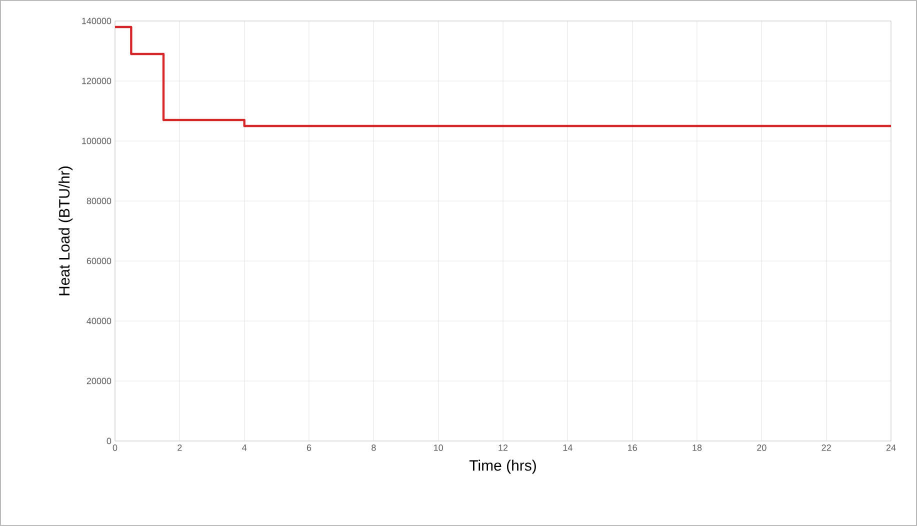 Image resolution: width=917 pixels, height=526 pixels. I want to click on x-tick-label: 2, so click(180, 447).